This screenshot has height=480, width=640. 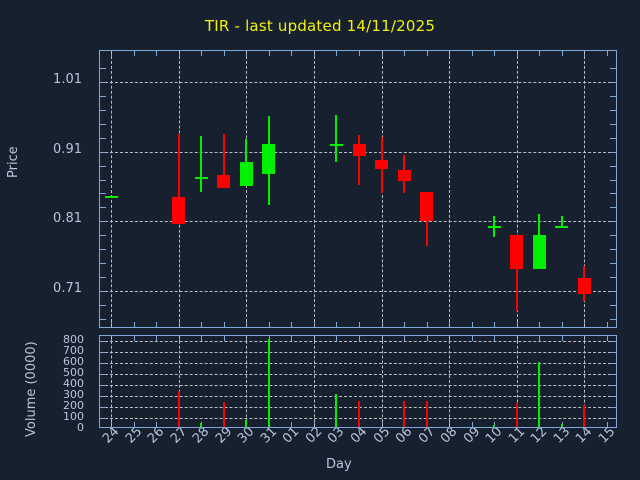 I want to click on price-tick-label: 0.81, so click(x=67, y=219).